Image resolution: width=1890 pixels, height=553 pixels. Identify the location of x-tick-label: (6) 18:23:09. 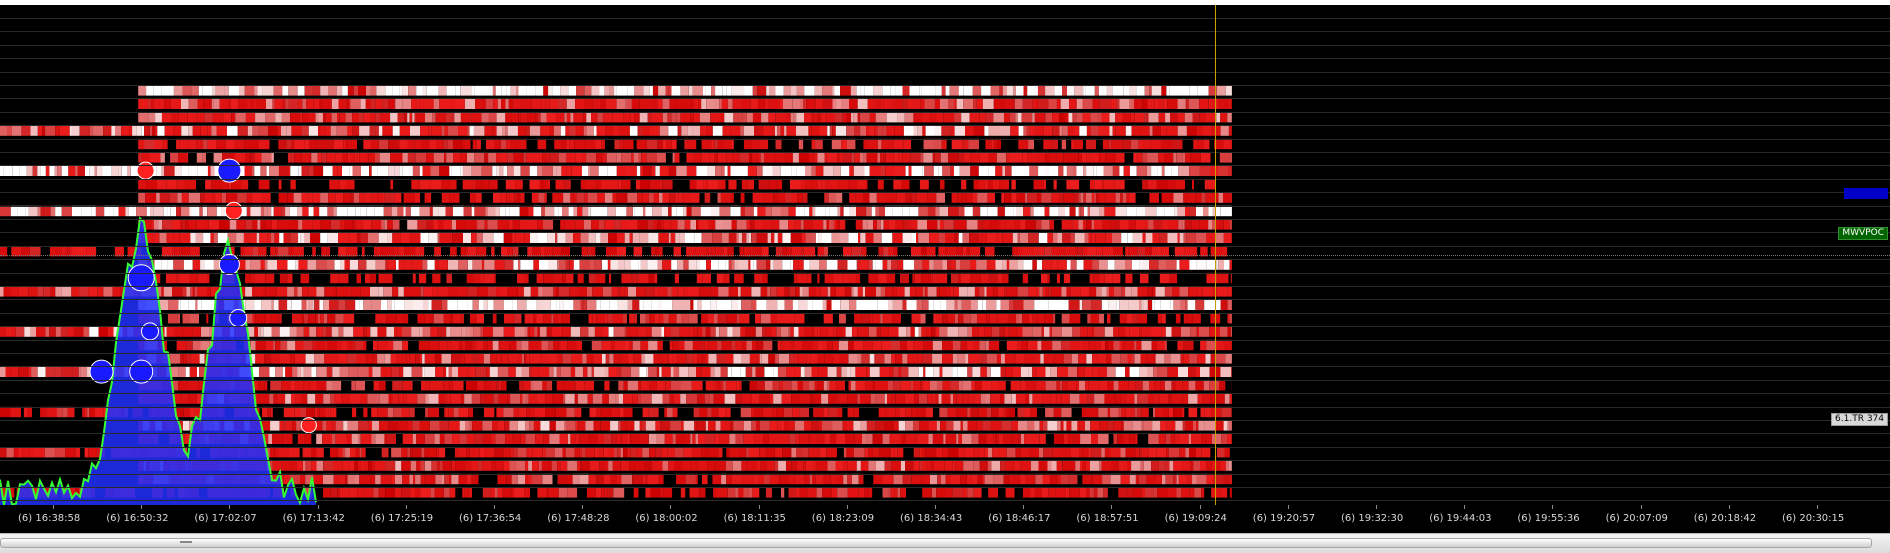
(843, 518).